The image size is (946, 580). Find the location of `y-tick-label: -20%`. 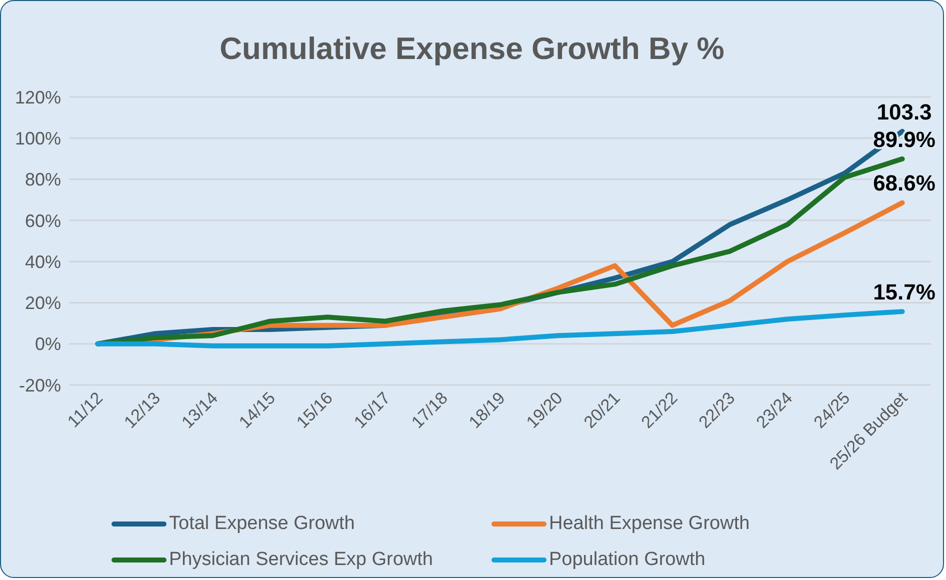

y-tick-label: -20% is located at coordinates (39, 385).